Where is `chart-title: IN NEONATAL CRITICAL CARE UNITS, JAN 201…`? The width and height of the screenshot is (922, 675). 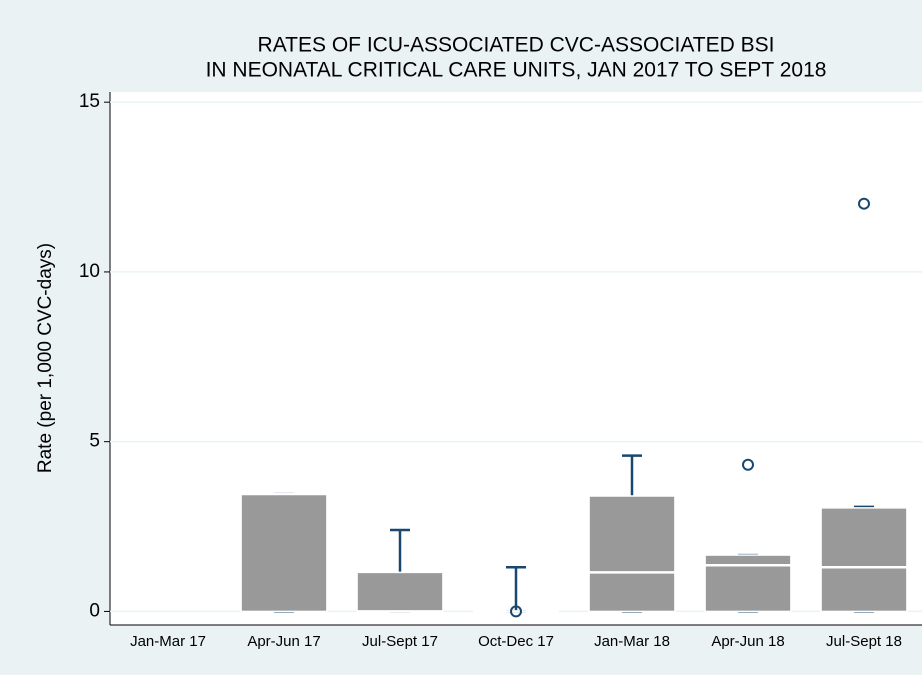
chart-title: IN NEONATAL CRITICAL CARE UNITS, JAN 201… is located at coordinates (516, 70).